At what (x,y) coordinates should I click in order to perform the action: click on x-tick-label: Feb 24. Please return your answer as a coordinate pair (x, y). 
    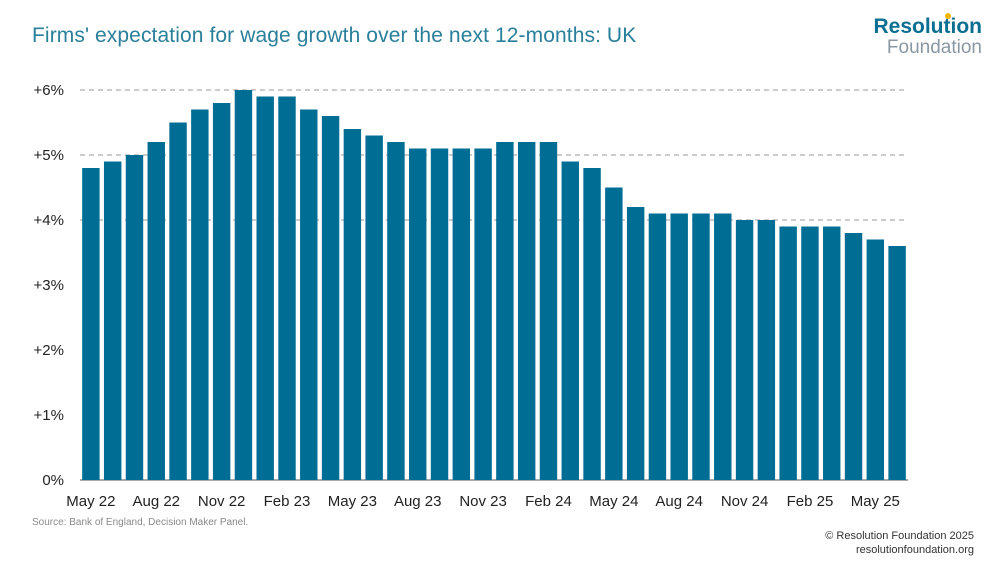
    Looking at the image, I should click on (548, 501).